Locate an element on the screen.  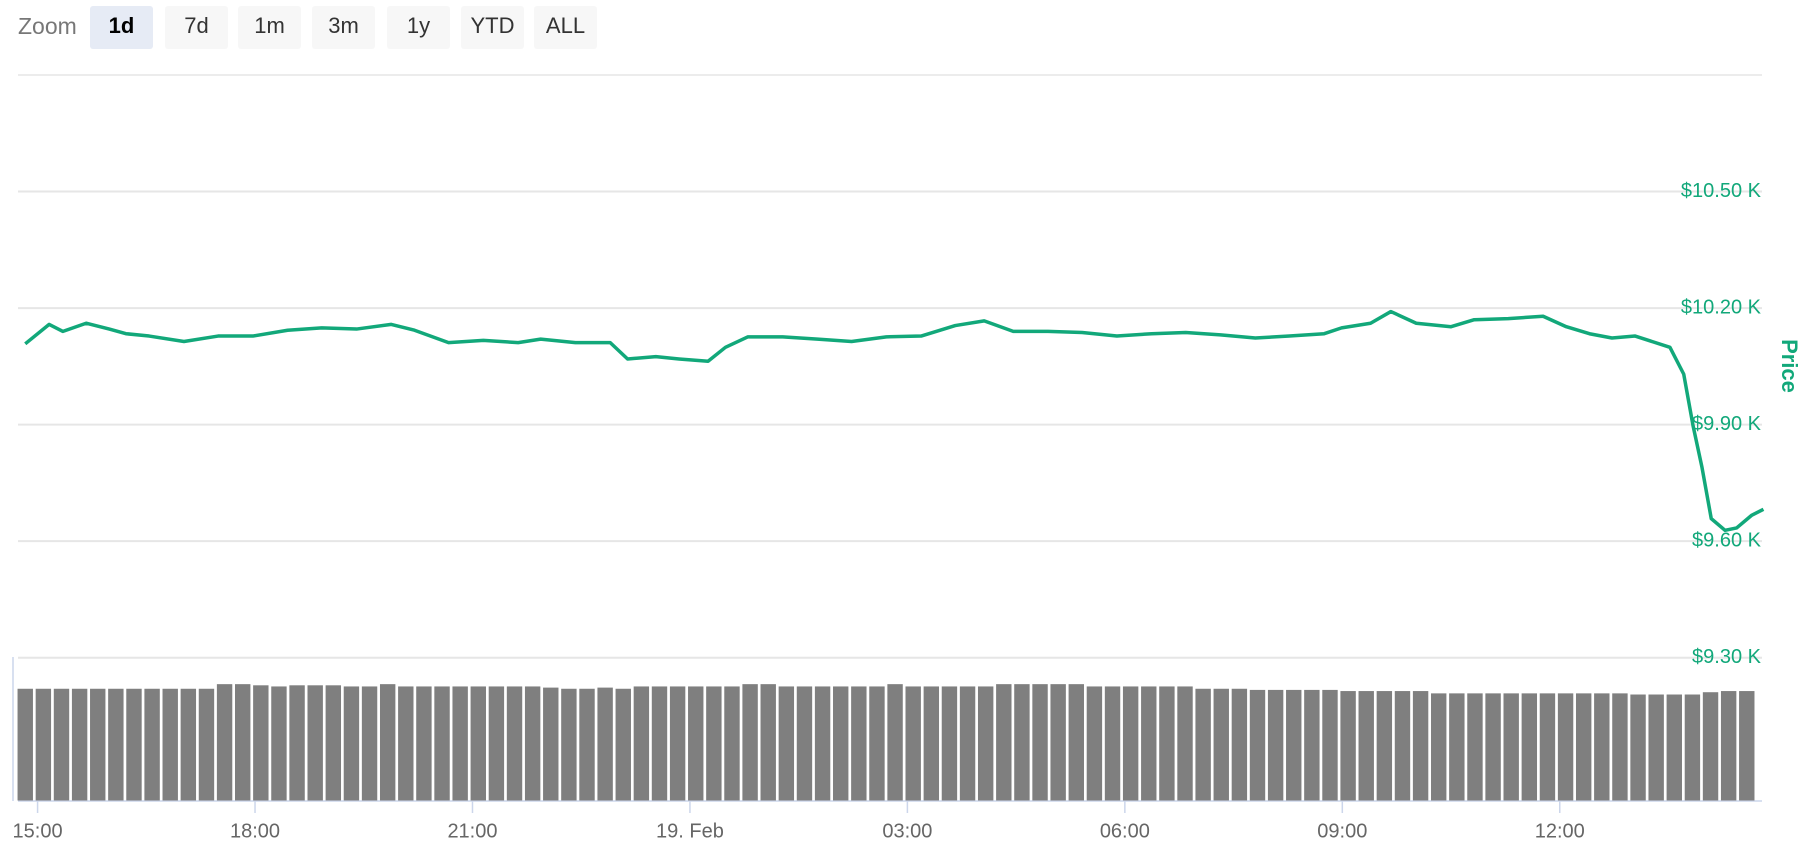
x-tick-label: 21:00 is located at coordinates (472, 831).